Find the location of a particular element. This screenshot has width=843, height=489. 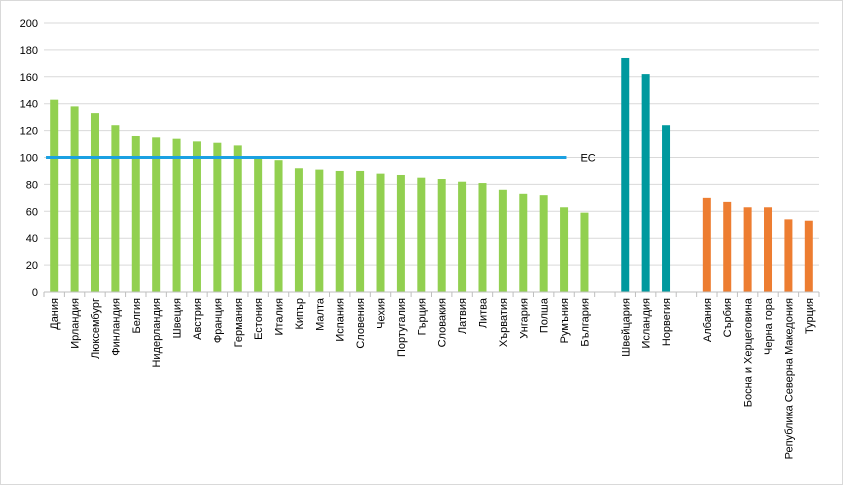

eu-average-line: ЕС is located at coordinates (321, 159).